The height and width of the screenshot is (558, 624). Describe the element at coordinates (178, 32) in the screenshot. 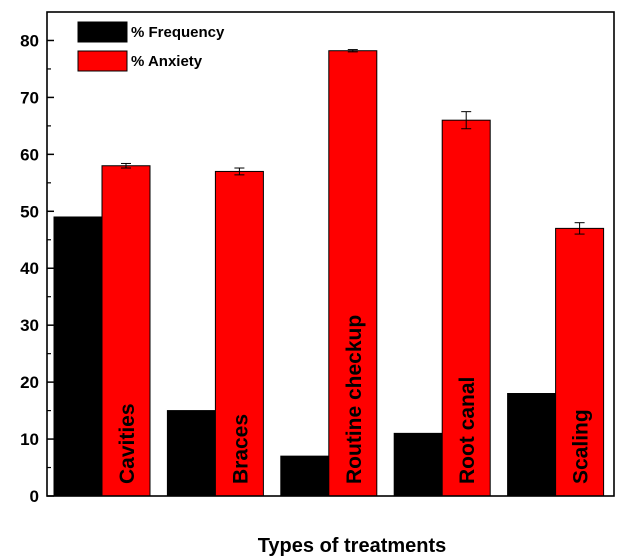

I see `legend-label: % Frequency` at that location.